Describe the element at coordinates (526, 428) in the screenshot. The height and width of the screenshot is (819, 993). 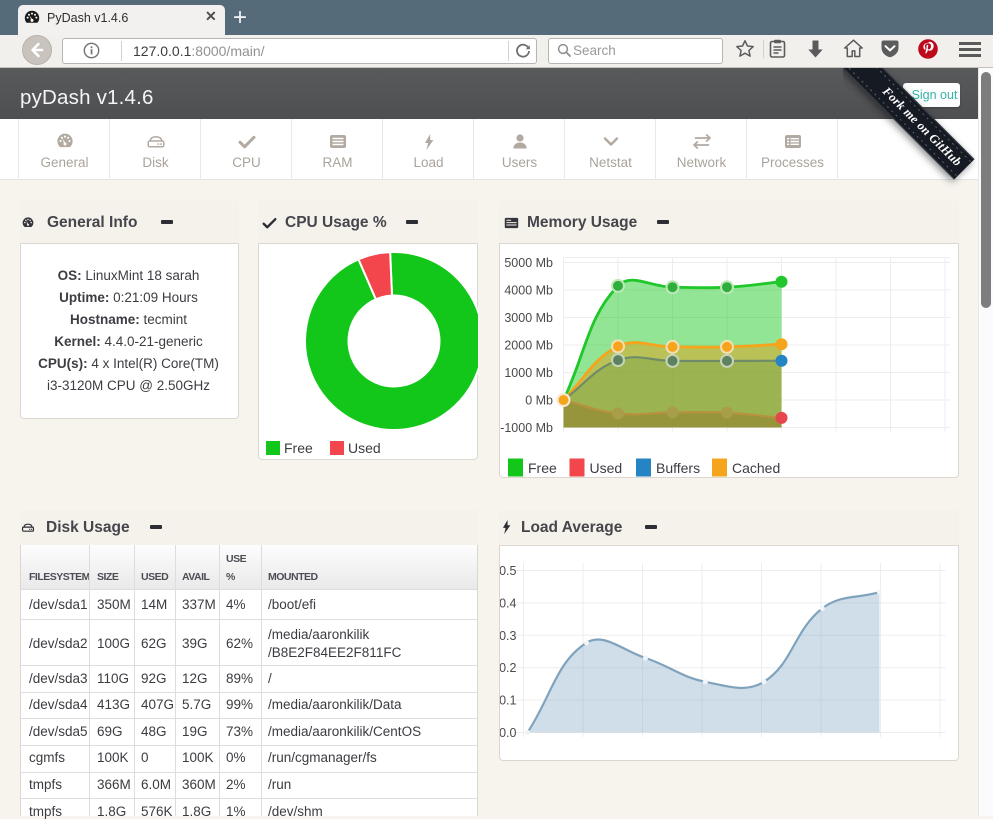
I see `svg-text: -1000 Mb` at that location.